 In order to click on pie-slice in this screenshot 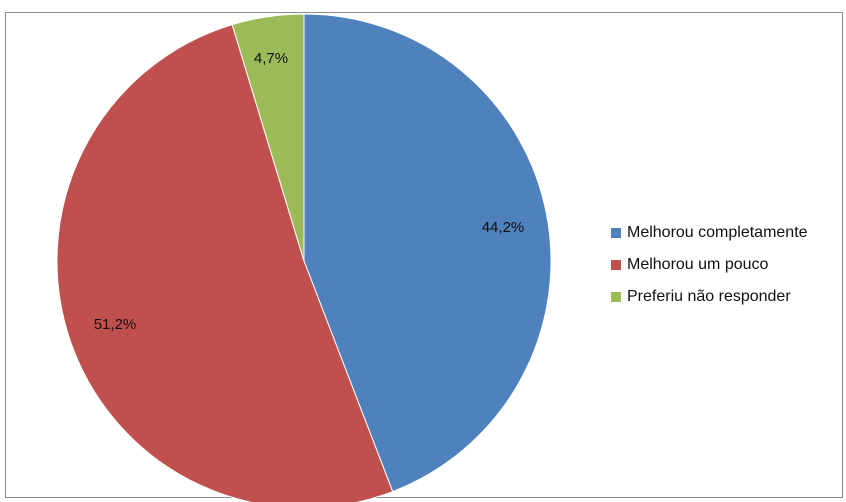, I will do `click(268, 137)`.